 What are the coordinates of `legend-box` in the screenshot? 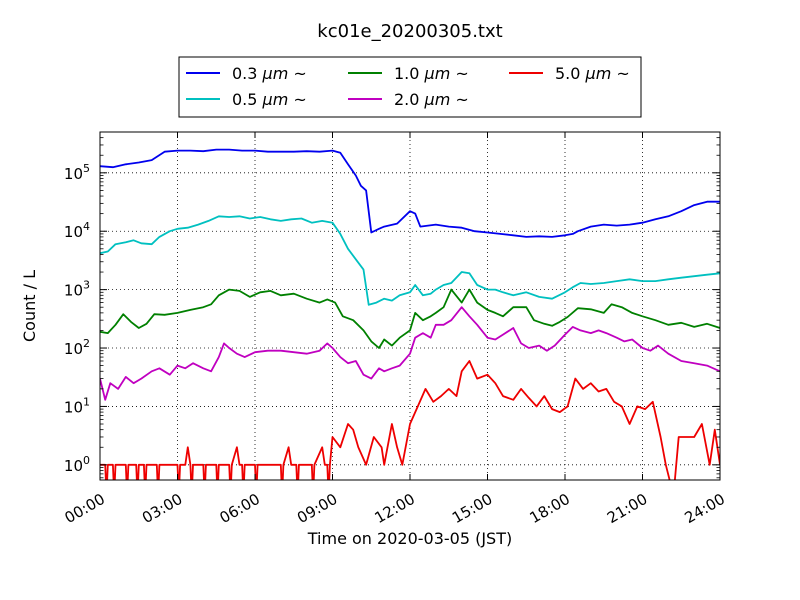 It's located at (410, 87).